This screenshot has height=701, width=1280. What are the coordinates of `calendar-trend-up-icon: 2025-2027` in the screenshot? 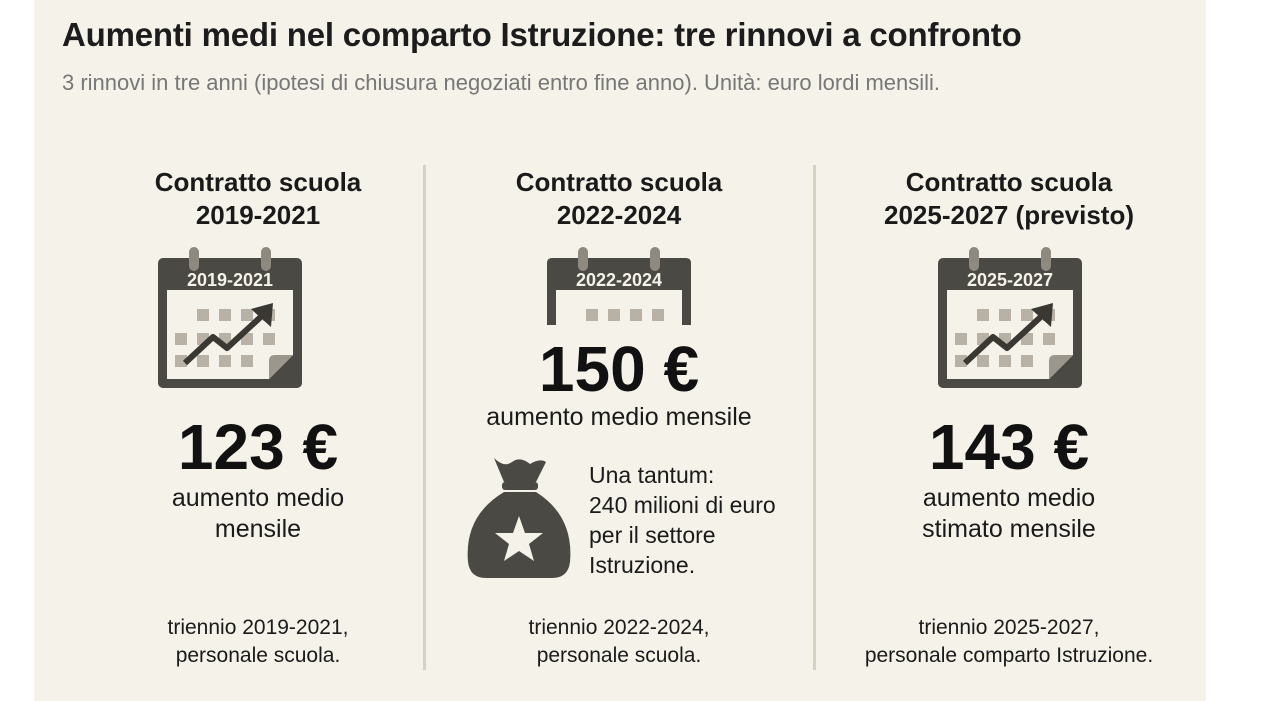 It's located at (1010, 317).